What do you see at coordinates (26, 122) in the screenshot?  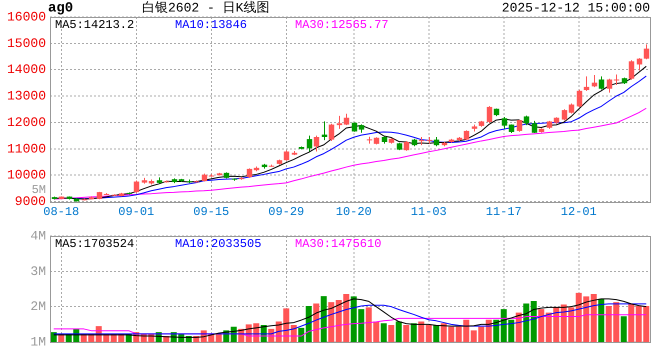 I see `y-tick-label: 12000` at bounding box center [26, 122].